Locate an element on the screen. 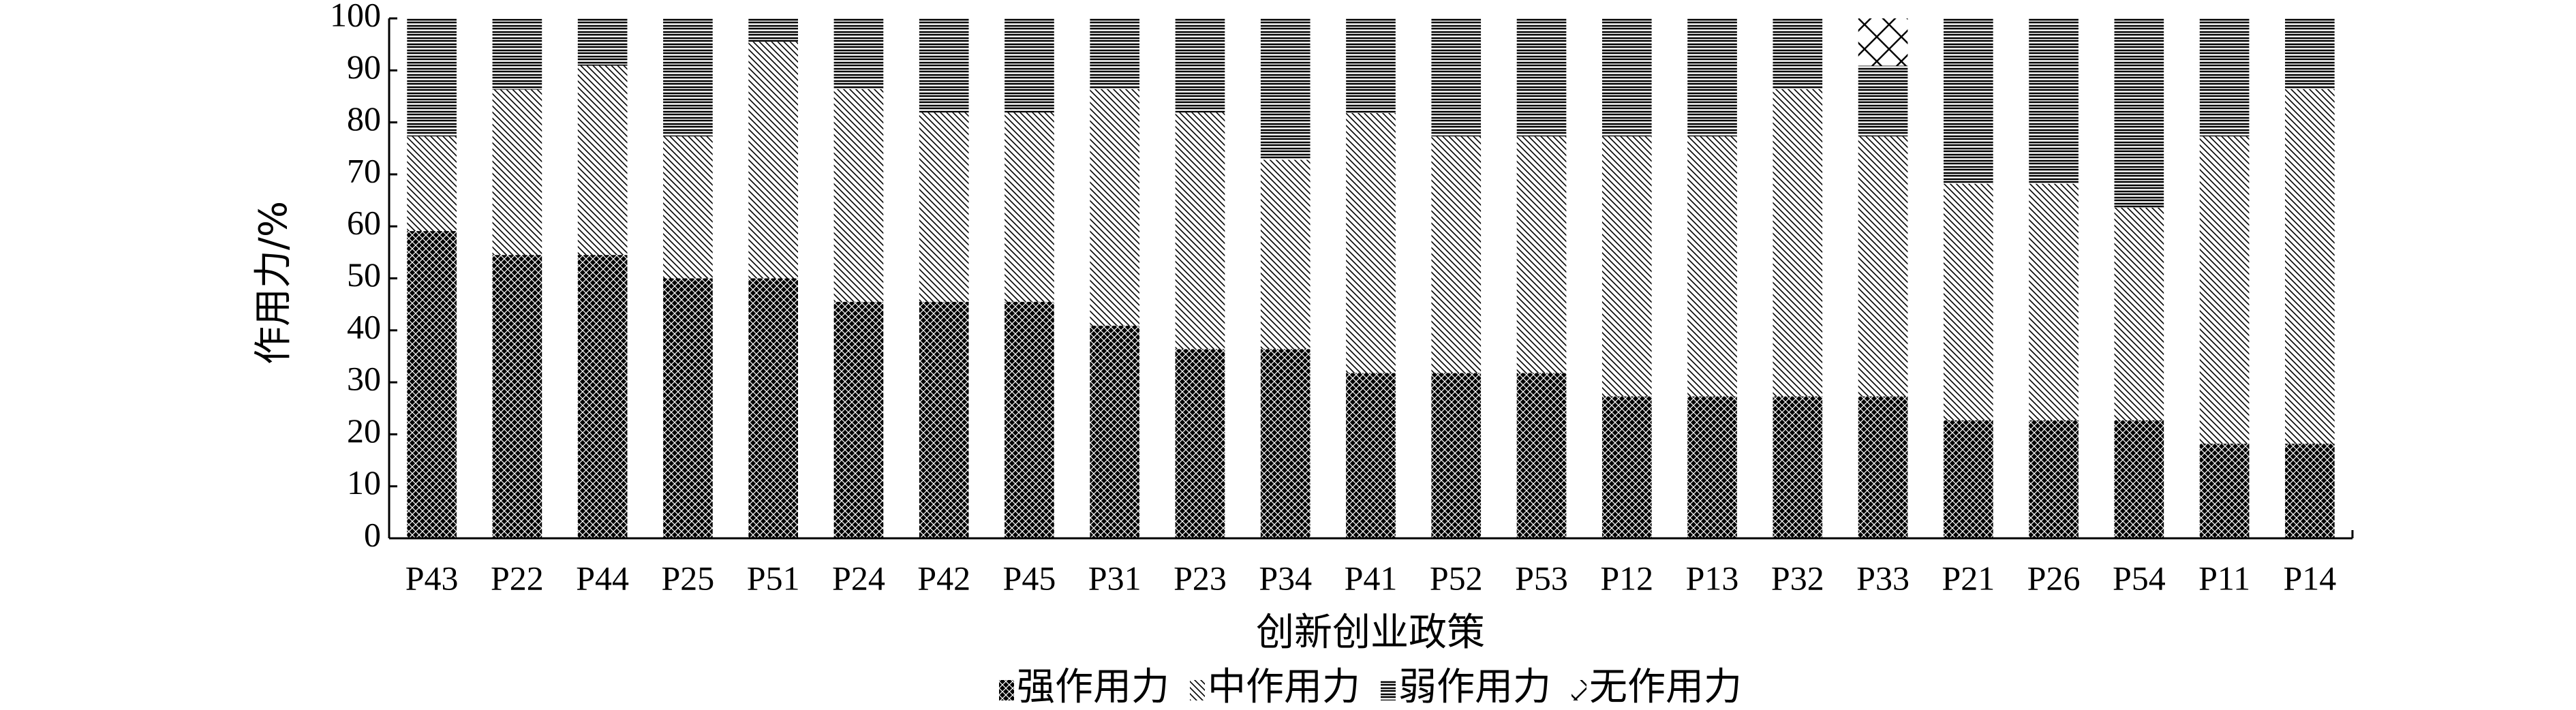 Image resolution: width=2576 pixels, height=710 pixels. y-tick-label: 100 is located at coordinates (356, 17).